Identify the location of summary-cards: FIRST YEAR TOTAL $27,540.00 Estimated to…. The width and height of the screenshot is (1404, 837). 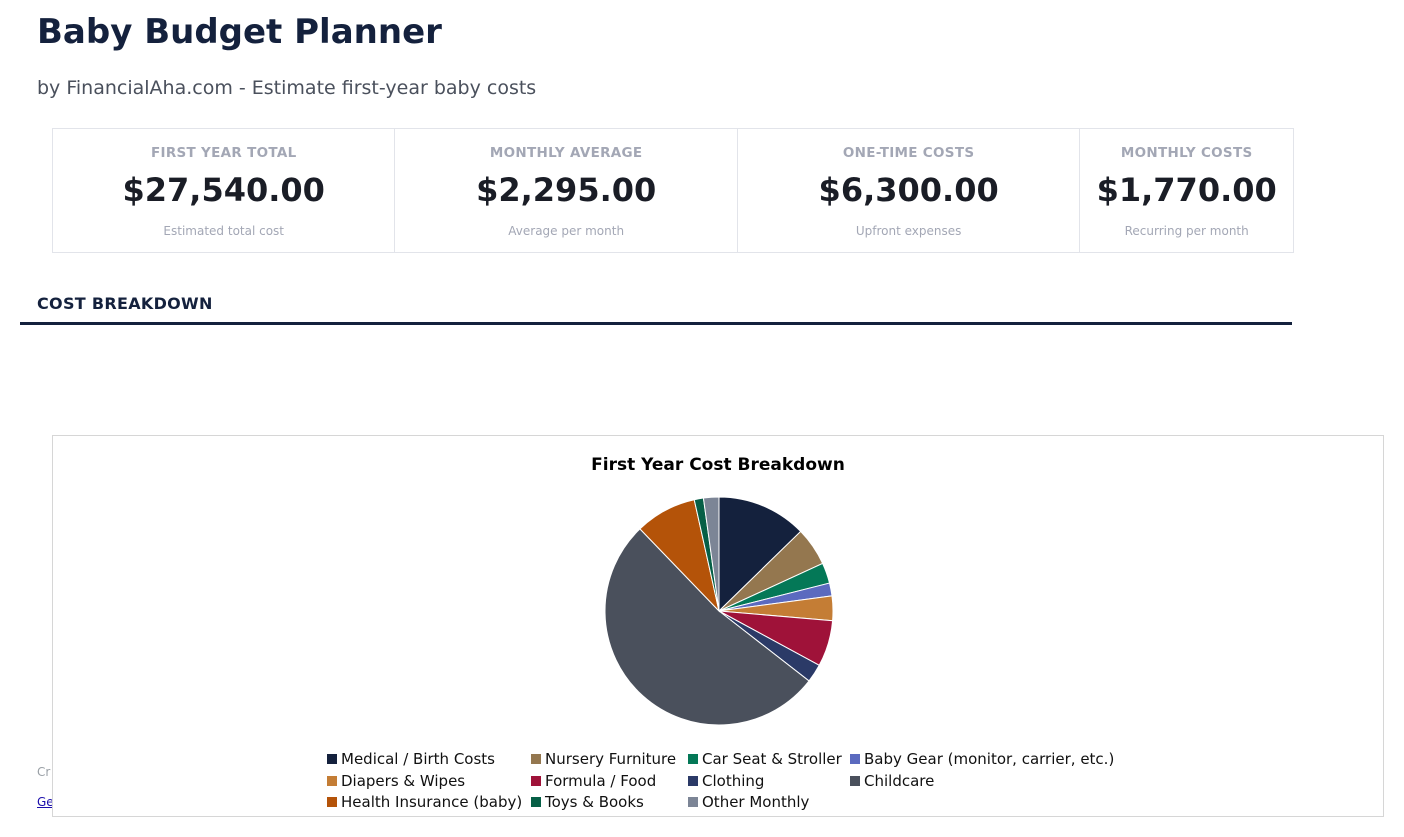
(673, 190).